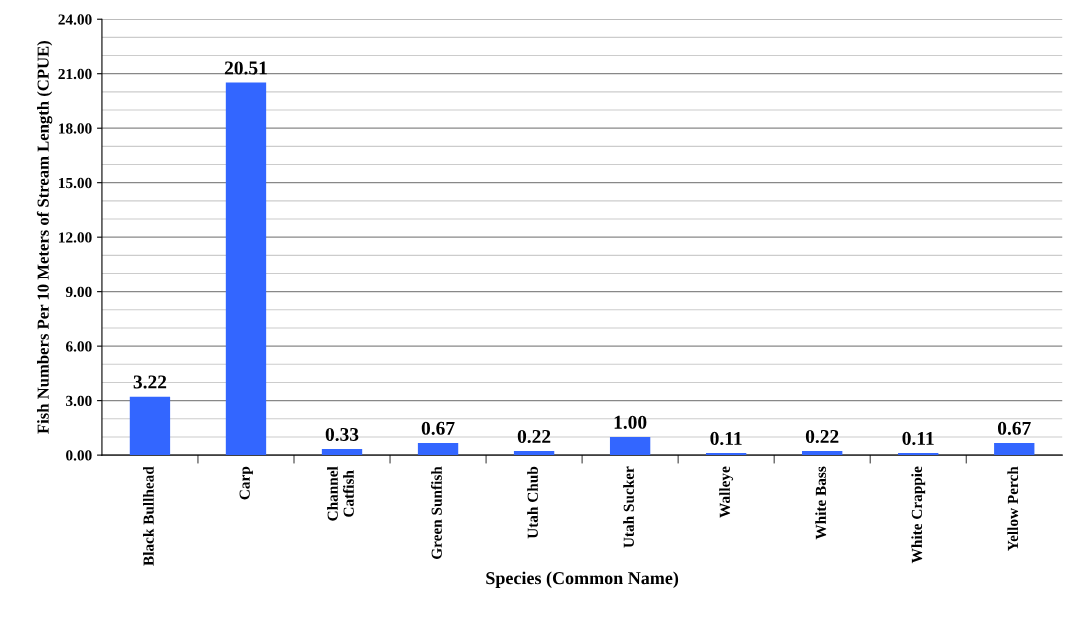 The height and width of the screenshot is (641, 1073). Describe the element at coordinates (246, 483) in the screenshot. I see `x-tick-label: Carp` at that location.